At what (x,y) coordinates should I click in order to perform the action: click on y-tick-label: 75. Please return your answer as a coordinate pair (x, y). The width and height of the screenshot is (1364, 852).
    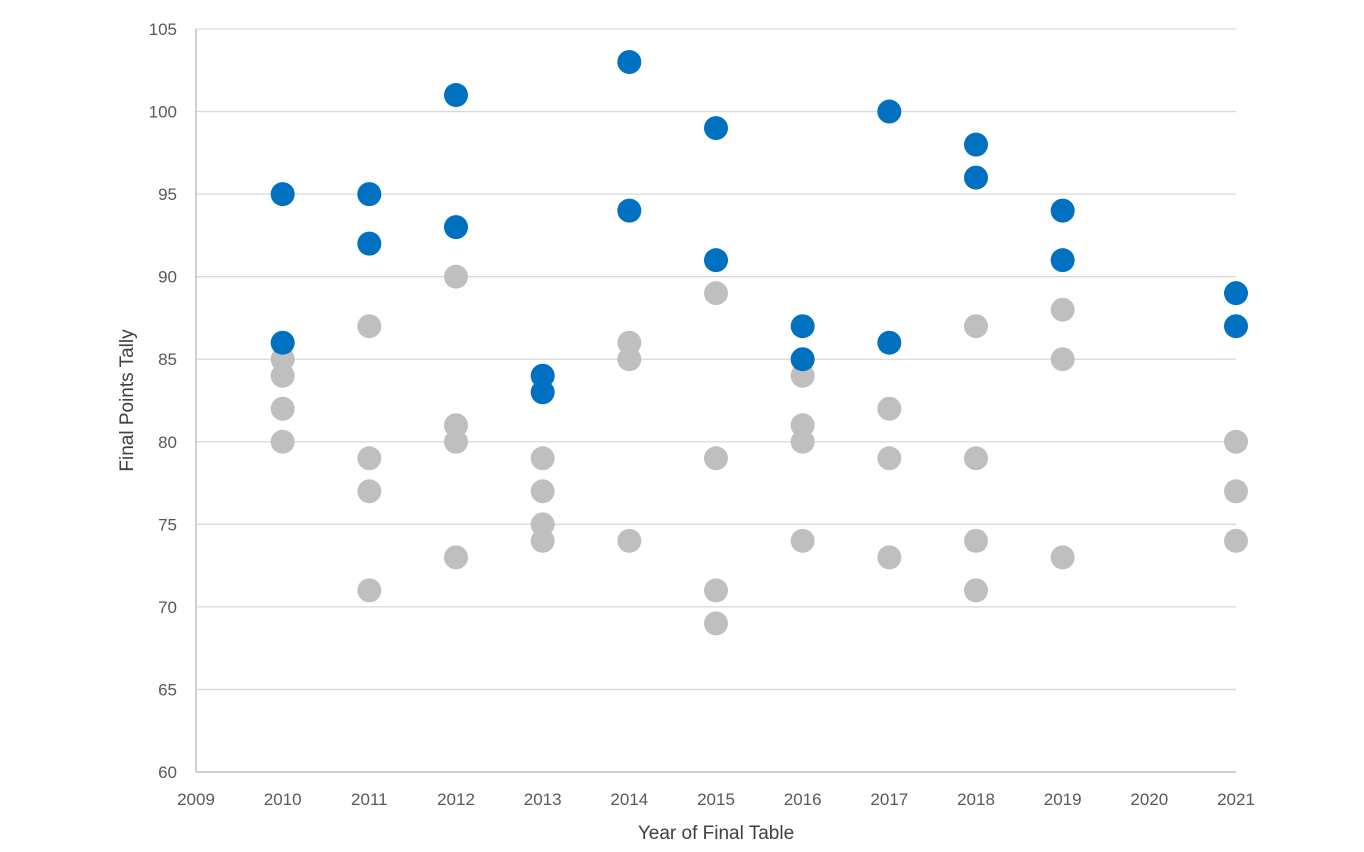
    Looking at the image, I should click on (167, 524).